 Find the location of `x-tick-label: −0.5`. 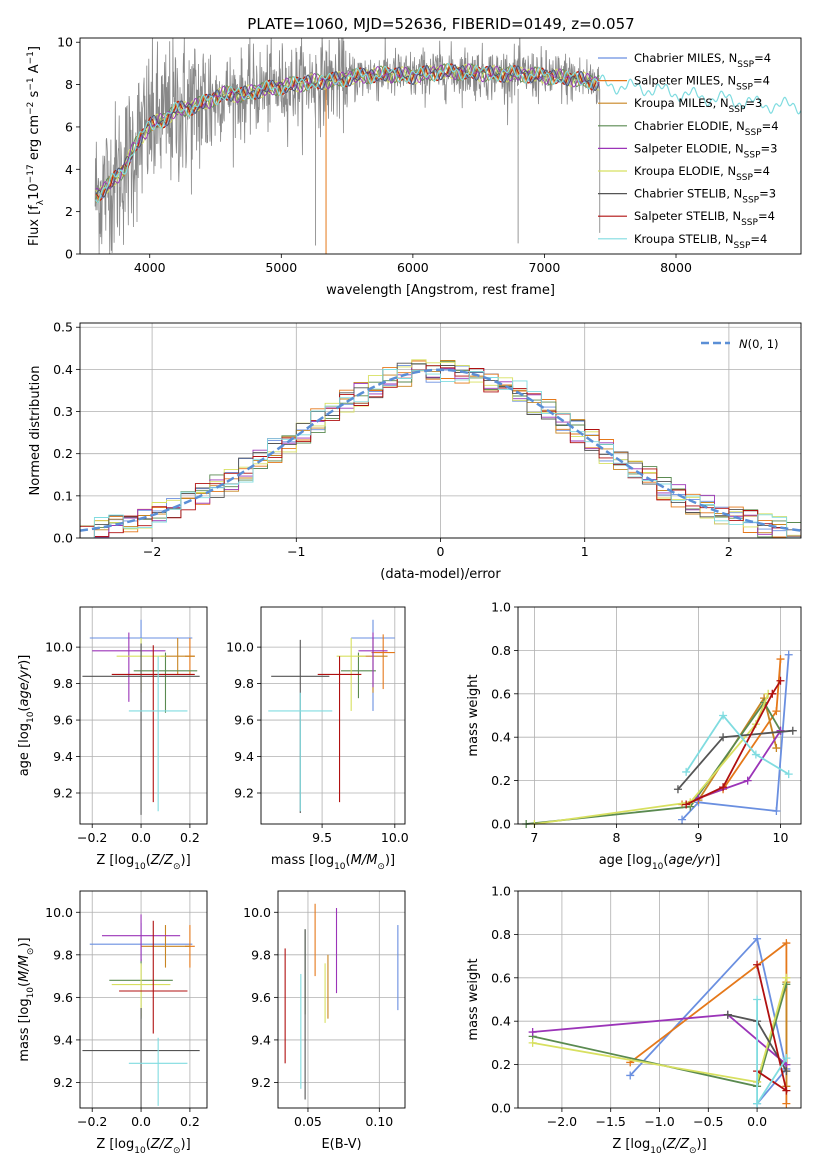

x-tick-label: −0.5 is located at coordinates (708, 1121).